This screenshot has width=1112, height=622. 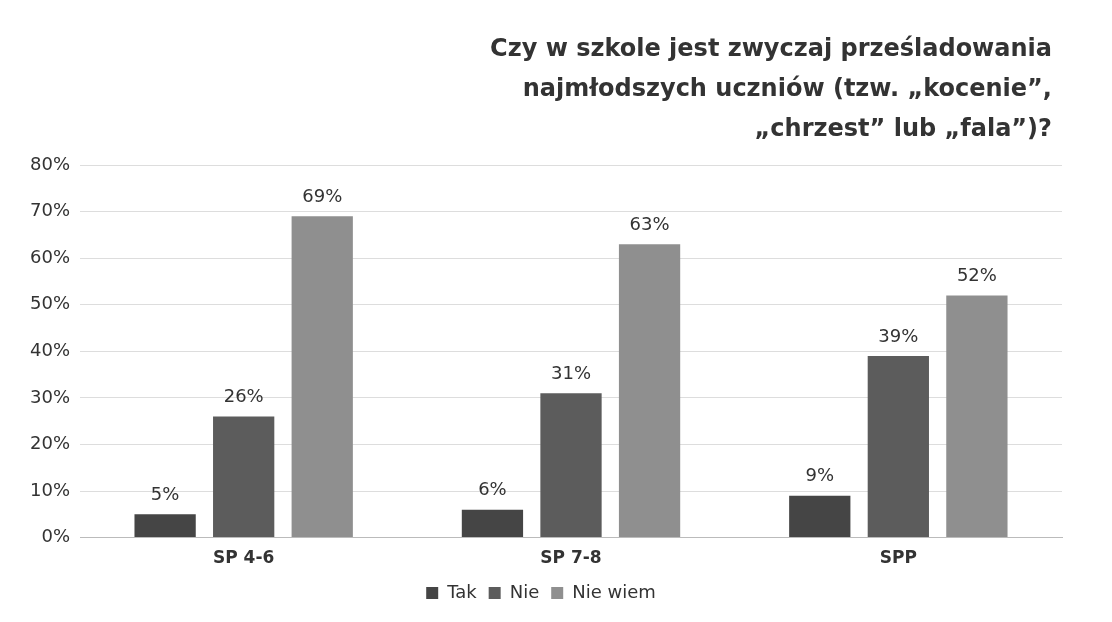 What do you see at coordinates (244, 557) in the screenshot?
I see `x-tick-label: SP 4-6` at bounding box center [244, 557].